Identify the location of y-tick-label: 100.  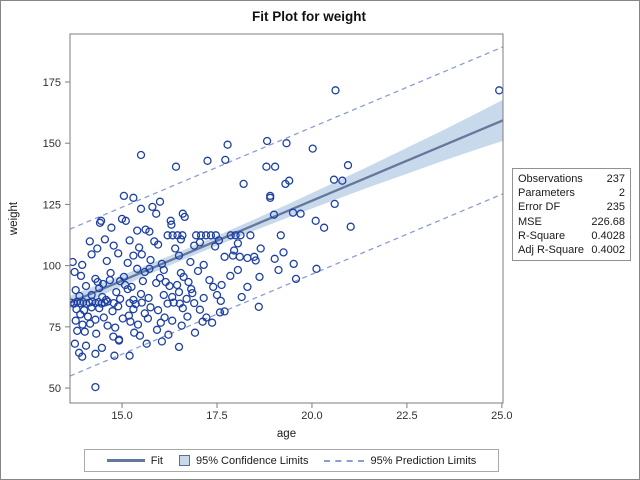
(52, 267).